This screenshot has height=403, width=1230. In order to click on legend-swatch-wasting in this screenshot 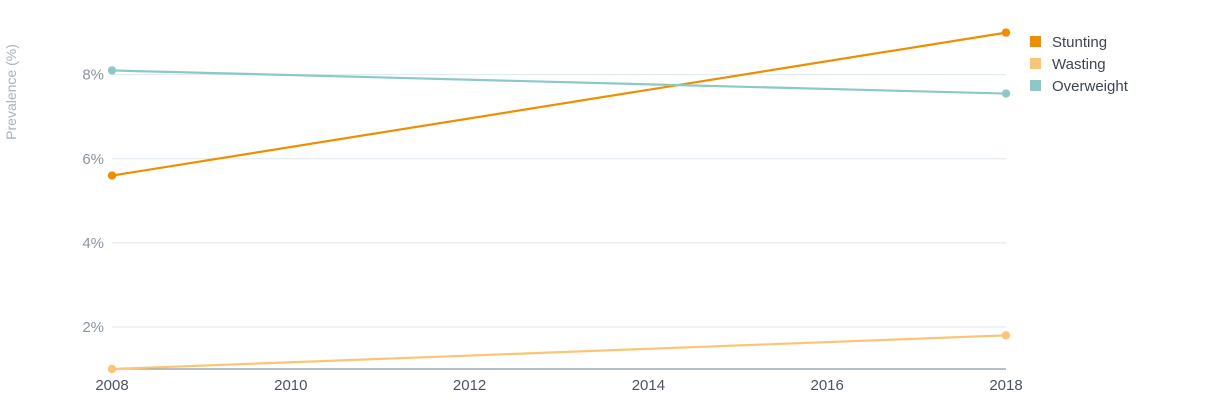, I will do `click(1035, 63)`.